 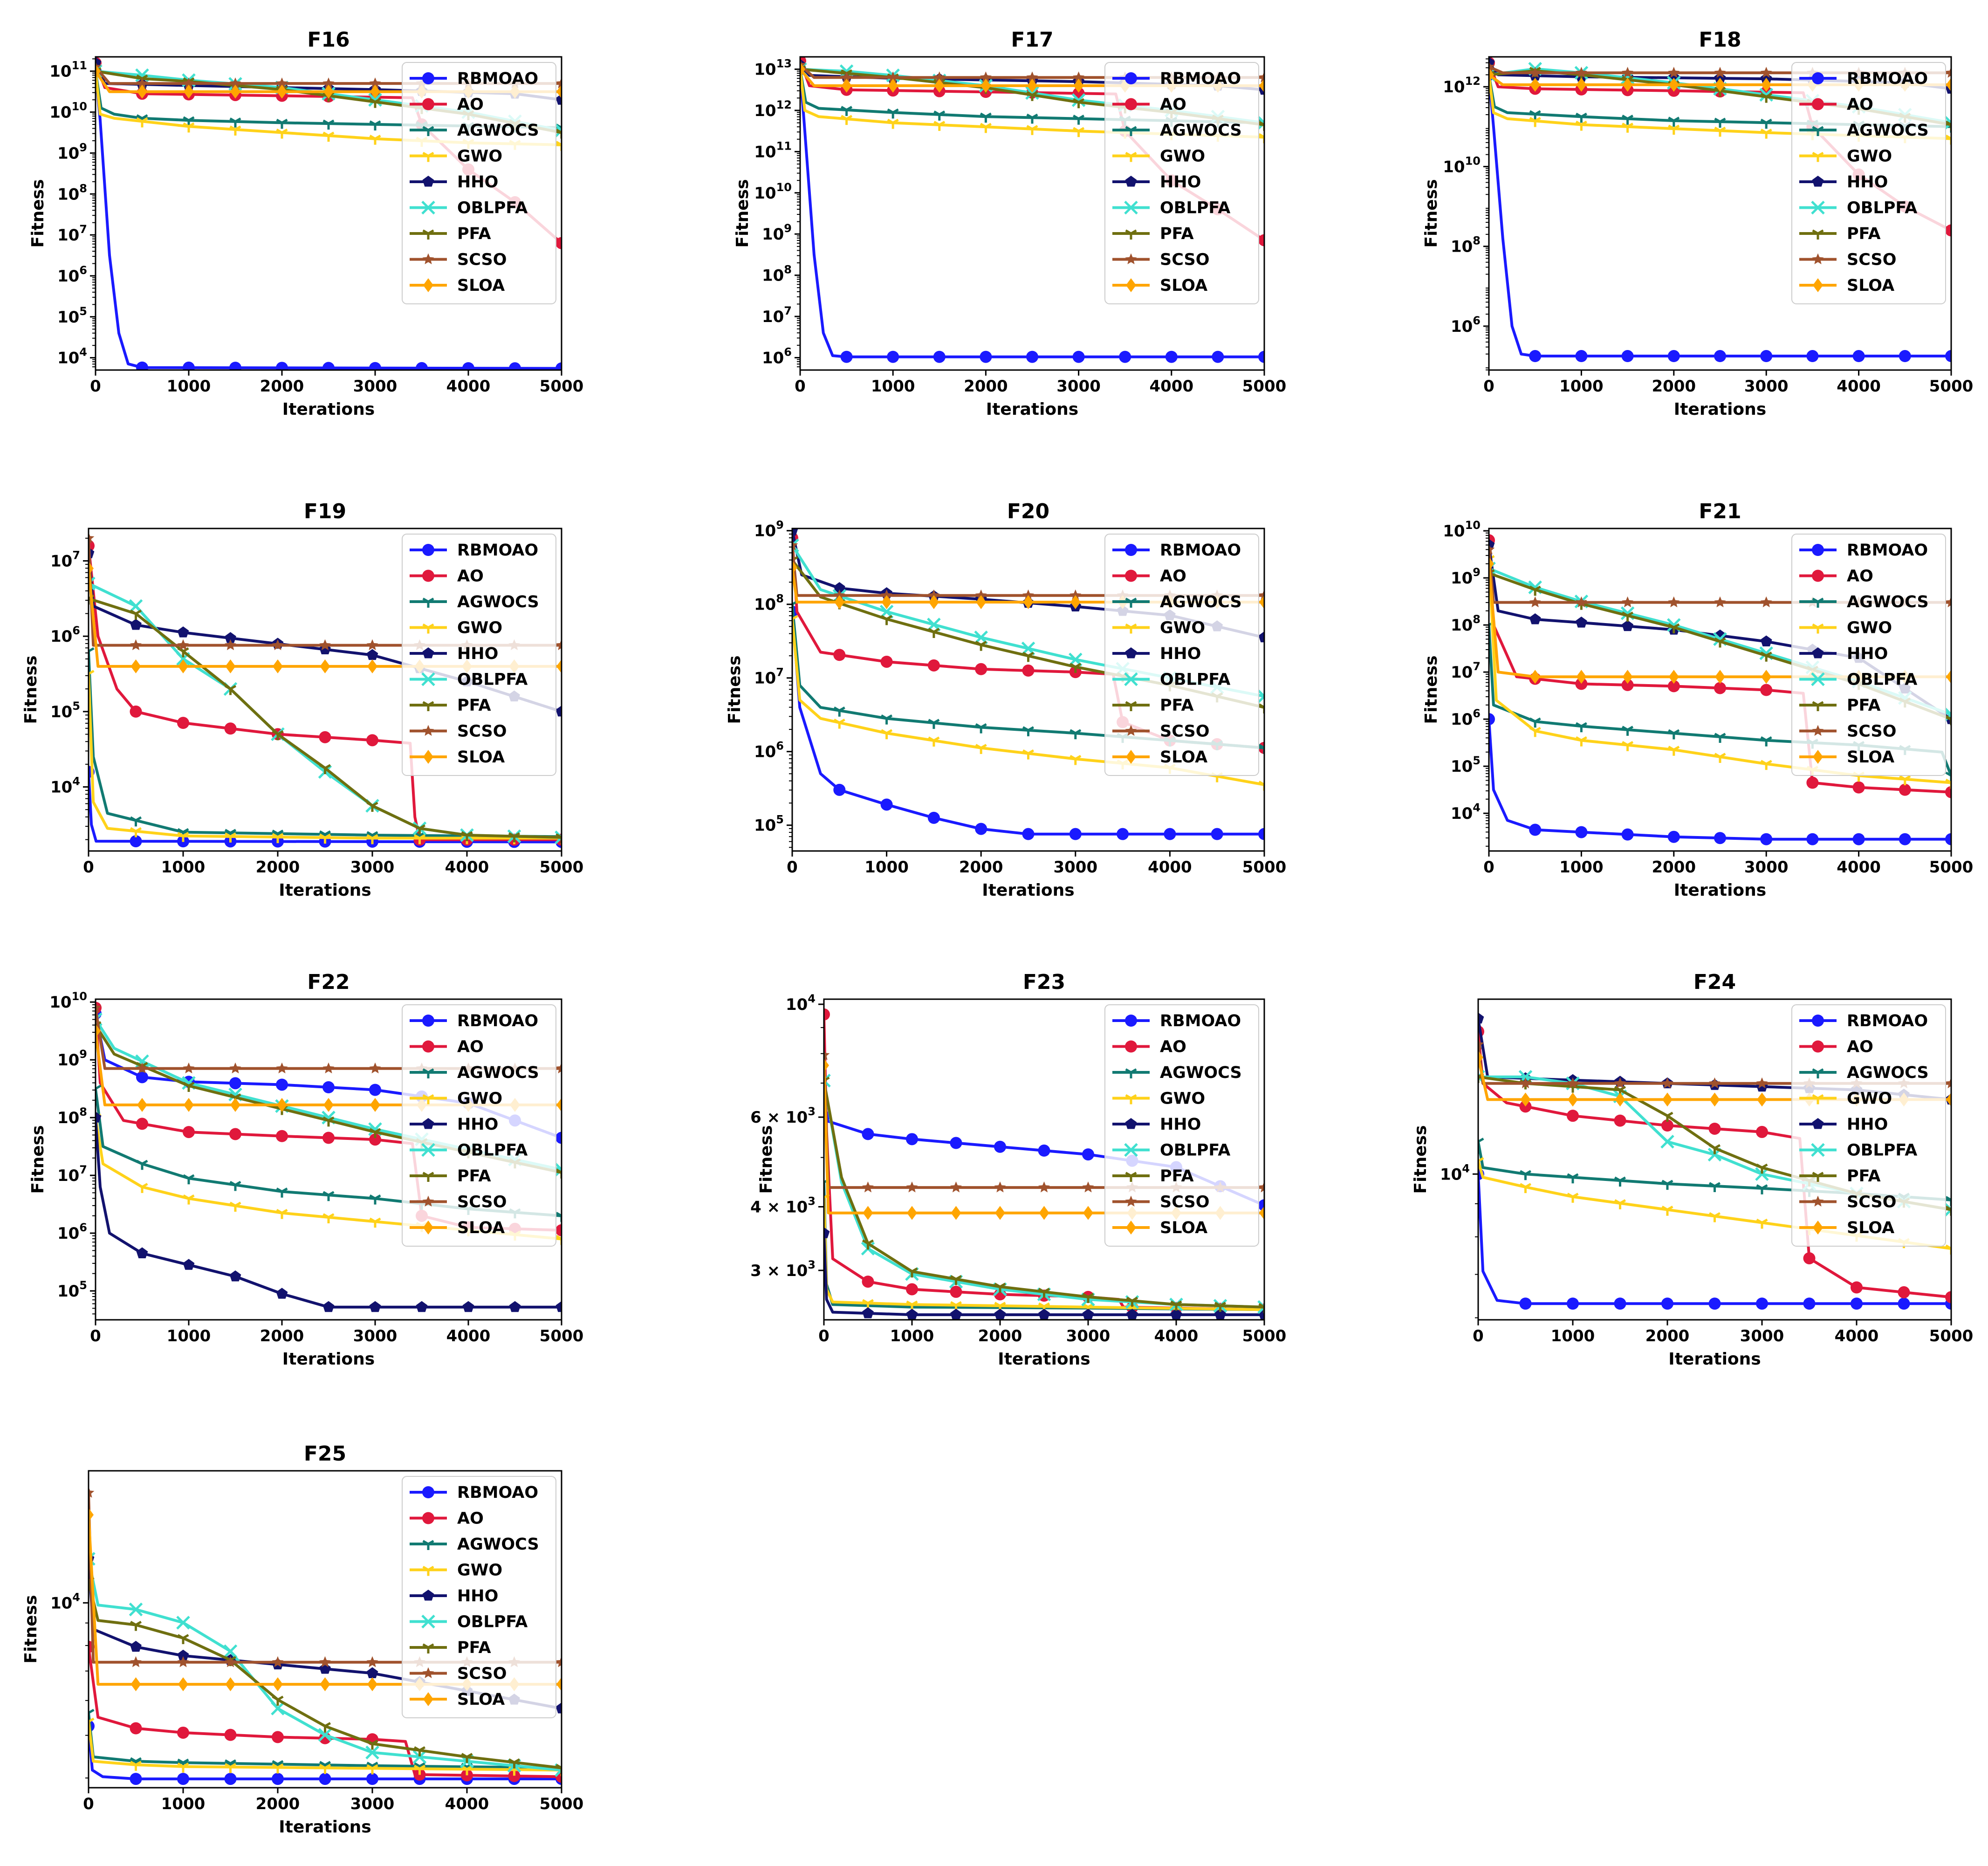 What do you see at coordinates (1462, 530) in the screenshot?
I see `y-tick-label: 10¹⁰` at bounding box center [1462, 530].